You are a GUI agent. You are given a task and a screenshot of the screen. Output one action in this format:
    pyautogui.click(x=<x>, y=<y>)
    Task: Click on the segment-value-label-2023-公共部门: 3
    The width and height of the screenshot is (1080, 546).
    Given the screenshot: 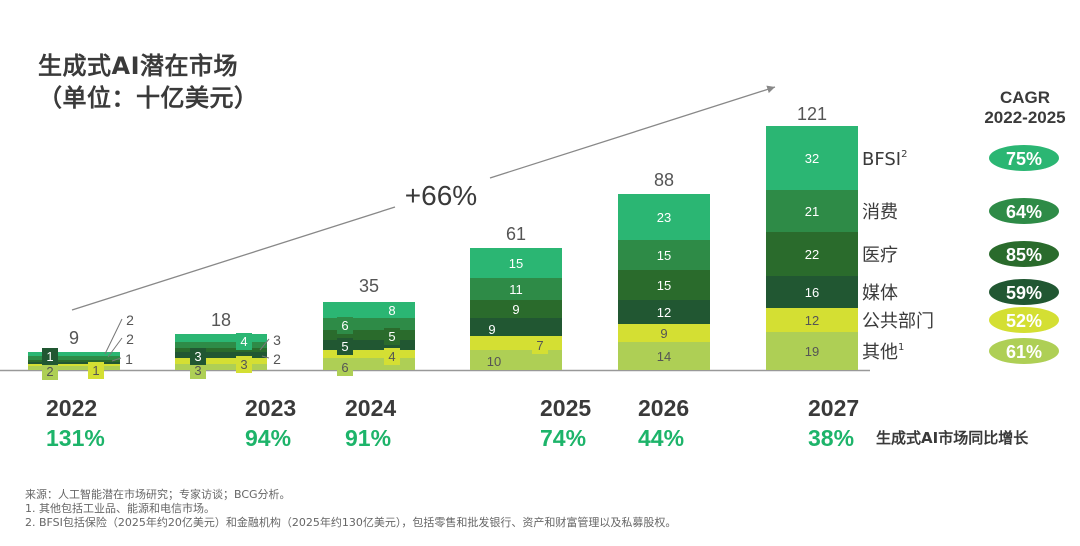 What is the action you would take?
    pyautogui.click(x=243, y=364)
    